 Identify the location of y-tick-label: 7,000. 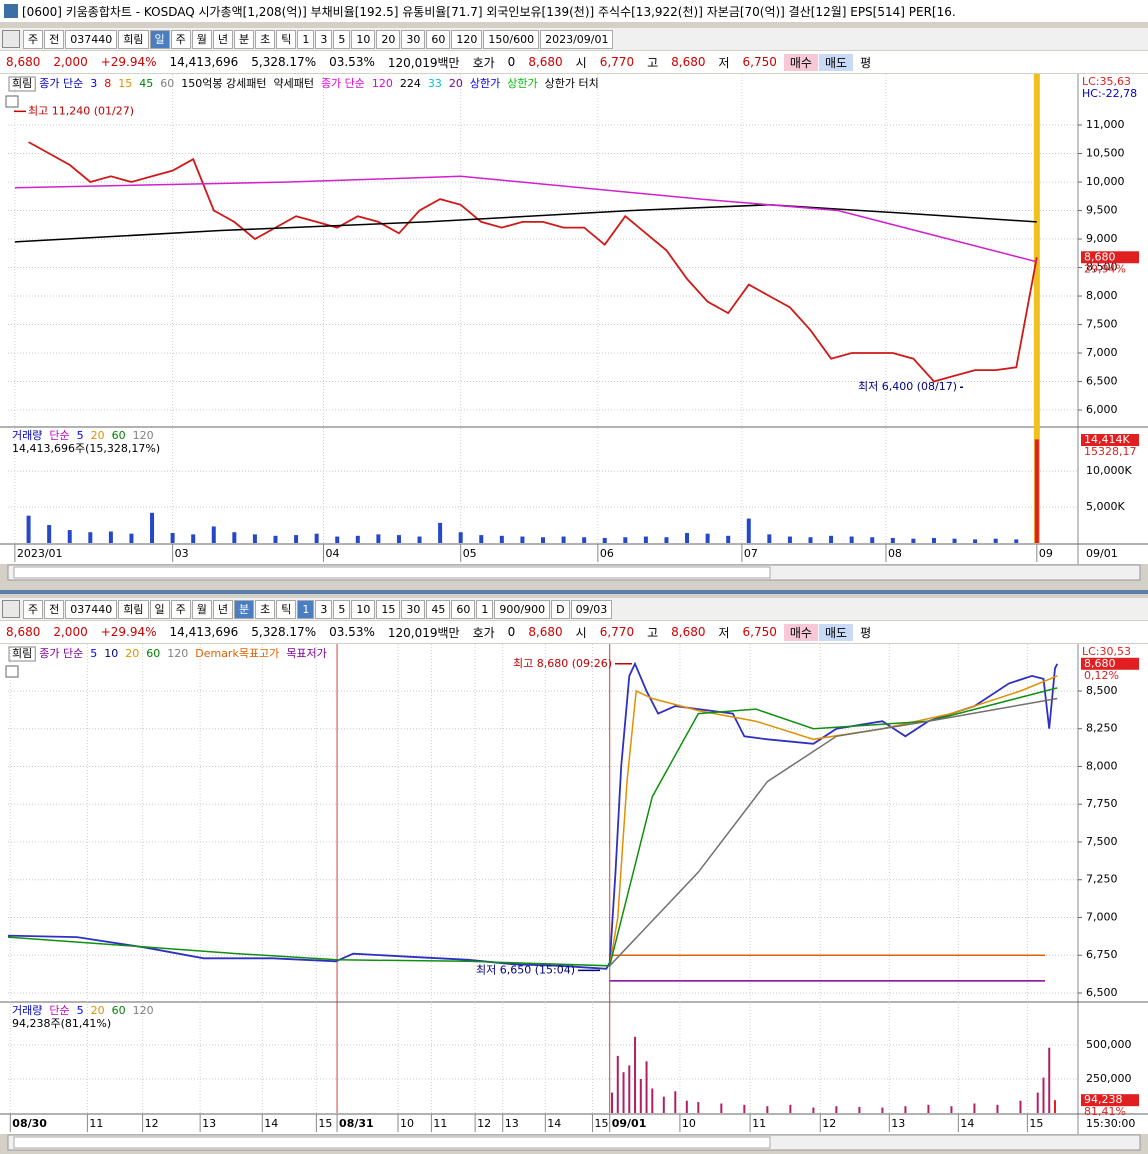
(1102, 916).